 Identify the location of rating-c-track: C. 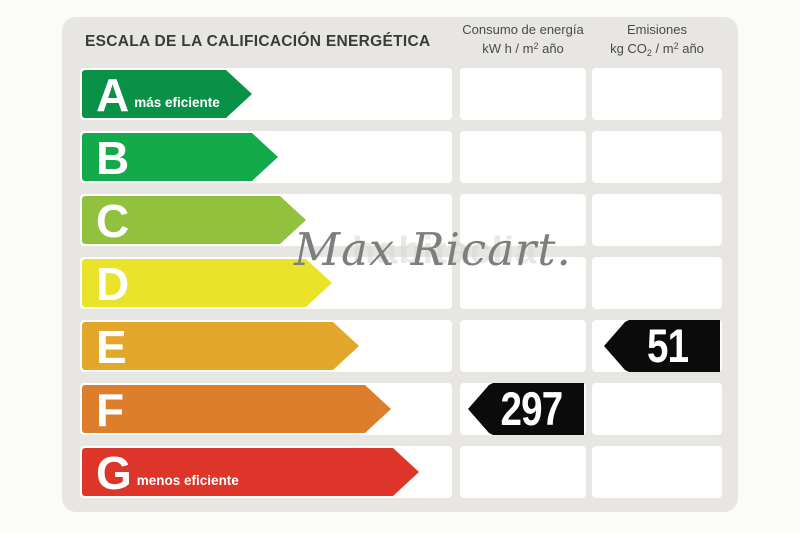
(266, 220).